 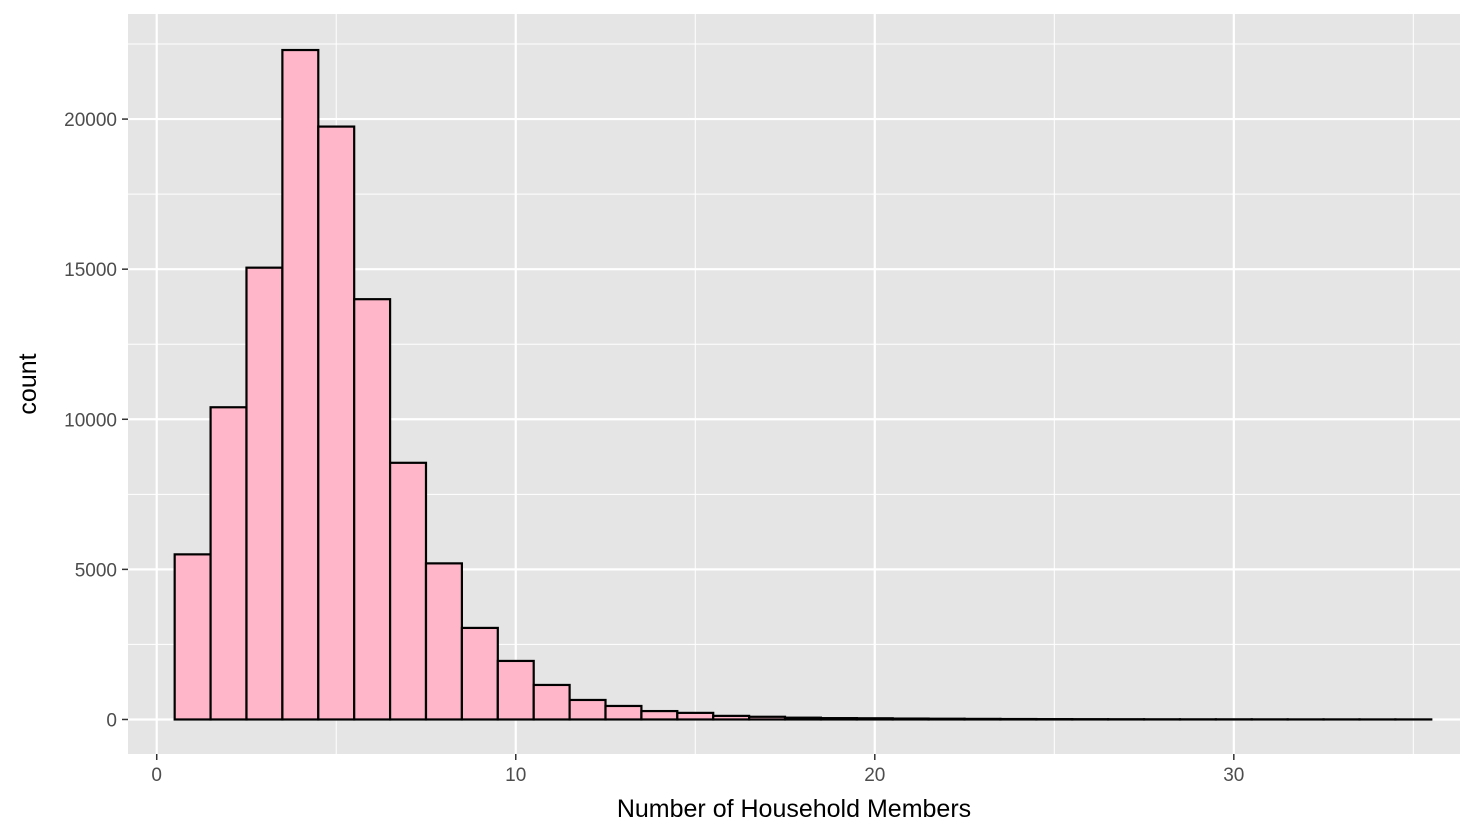 I want to click on y-tick-label: 15000, so click(x=90, y=270).